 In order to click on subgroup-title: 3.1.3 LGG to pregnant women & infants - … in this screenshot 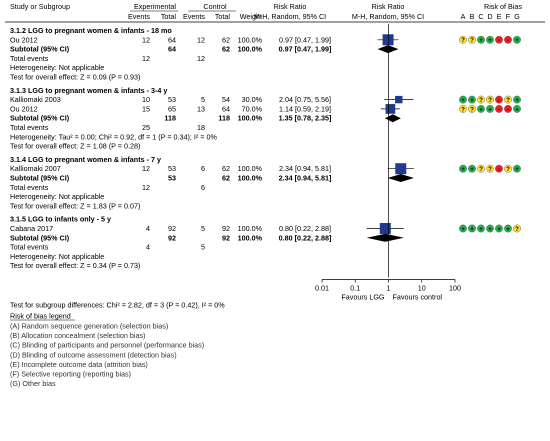, I will do `click(88, 90)`.